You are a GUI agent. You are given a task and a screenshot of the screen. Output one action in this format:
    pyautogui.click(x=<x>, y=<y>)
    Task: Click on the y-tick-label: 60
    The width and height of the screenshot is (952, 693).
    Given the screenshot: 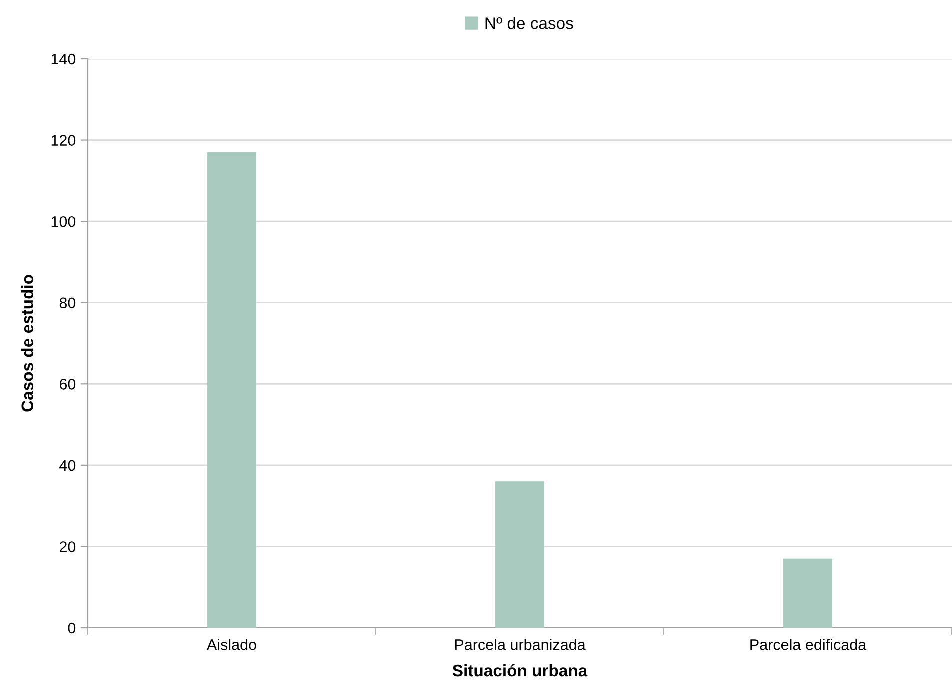 What is the action you would take?
    pyautogui.click(x=68, y=384)
    